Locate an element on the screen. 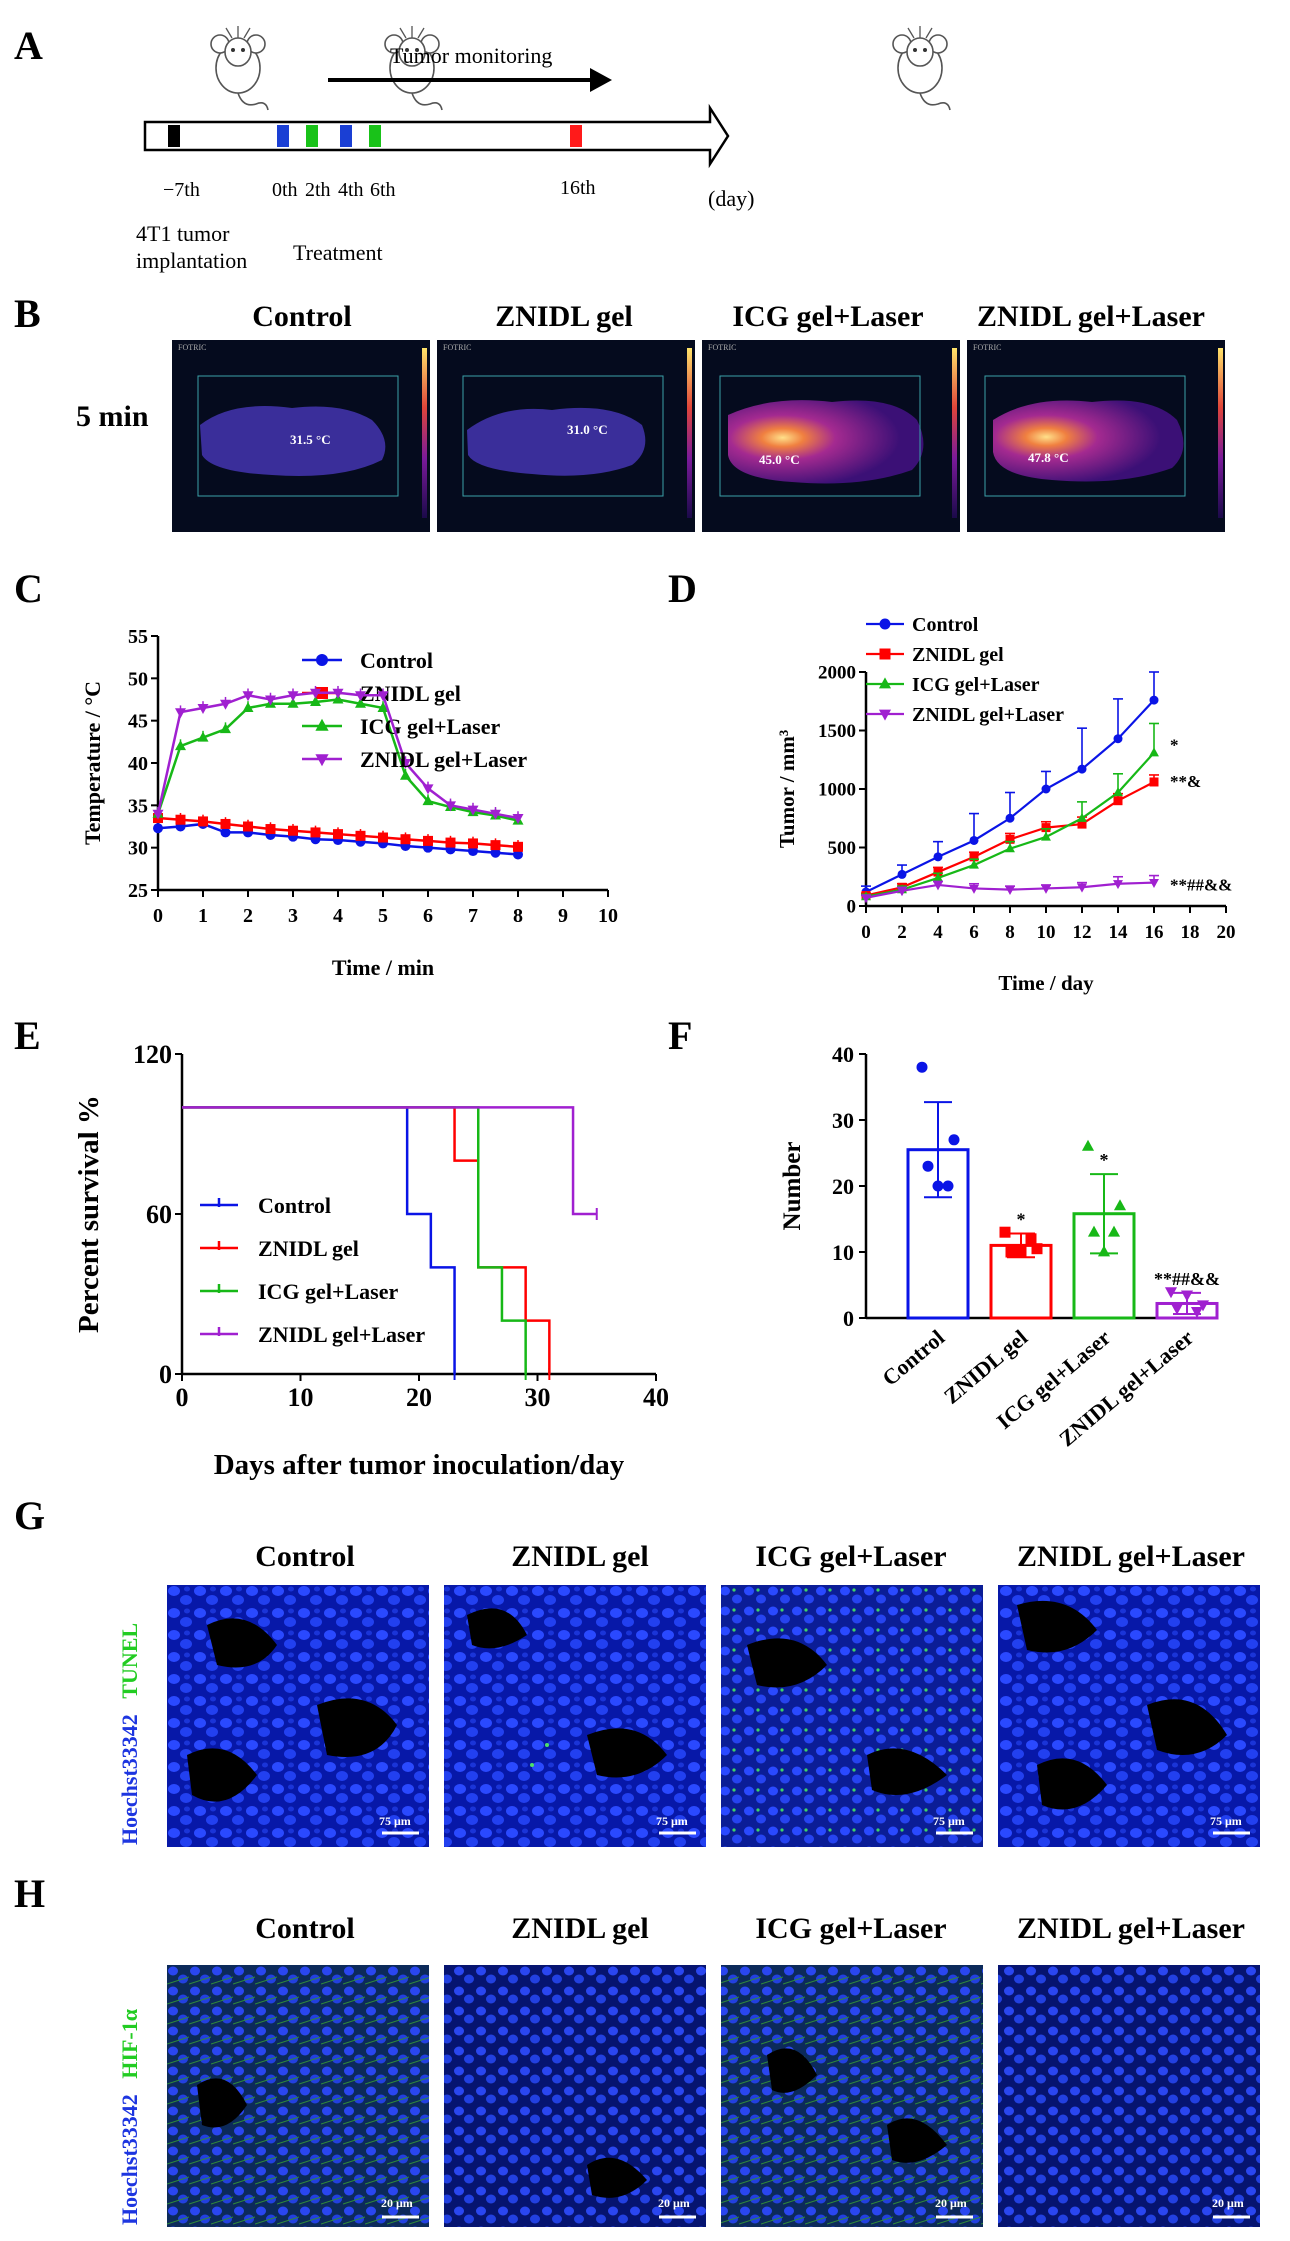  monitoring-label: Tumor monitoring is located at coordinates (471, 55).